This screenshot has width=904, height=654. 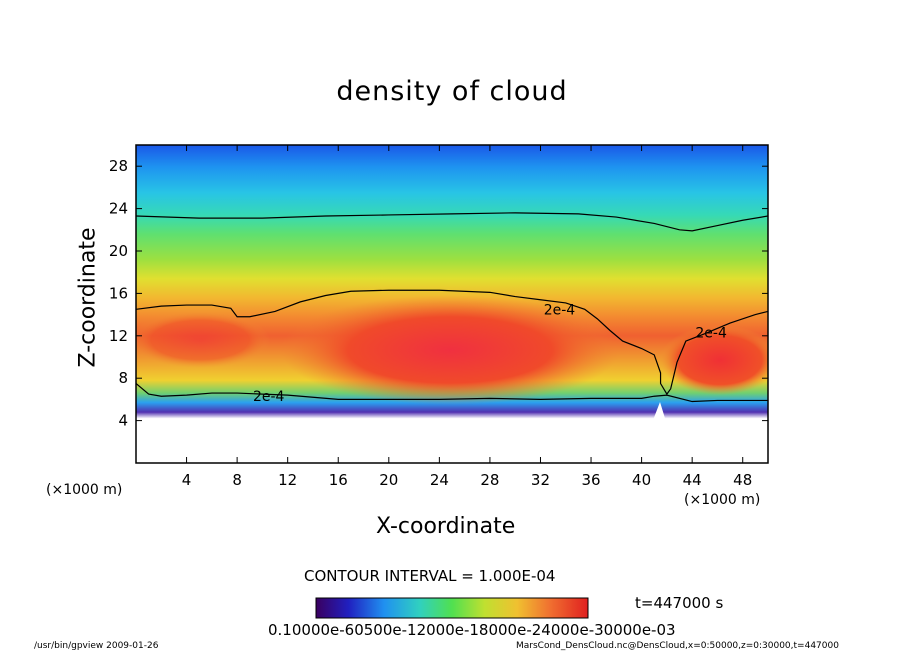 I want to click on contour-interval: CONTOUR INTERVAL = 1.000E-04, so click(x=430, y=576).